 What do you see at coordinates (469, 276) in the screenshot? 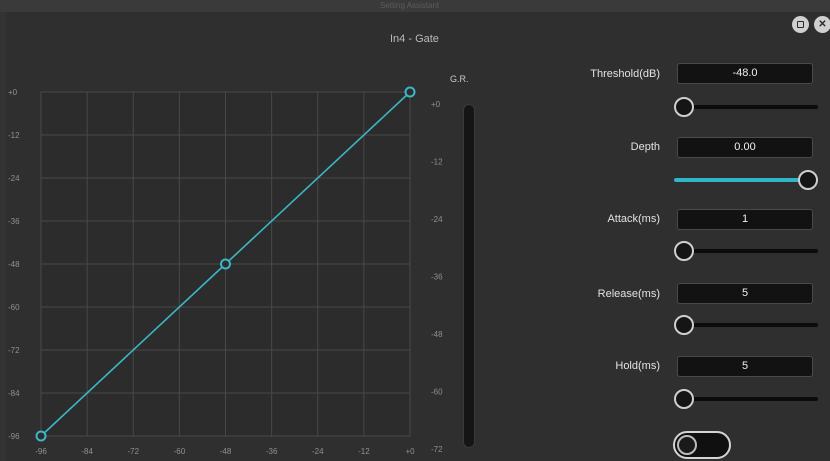
I see `gain-reduction-meter` at bounding box center [469, 276].